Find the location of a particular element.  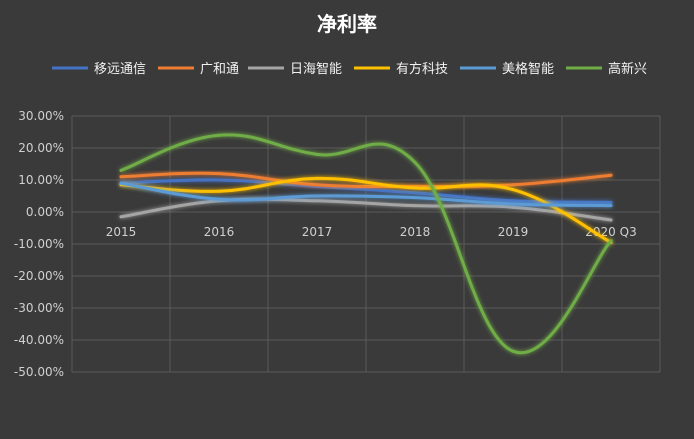

y-tick-label: 0.00% is located at coordinates (45, 212).